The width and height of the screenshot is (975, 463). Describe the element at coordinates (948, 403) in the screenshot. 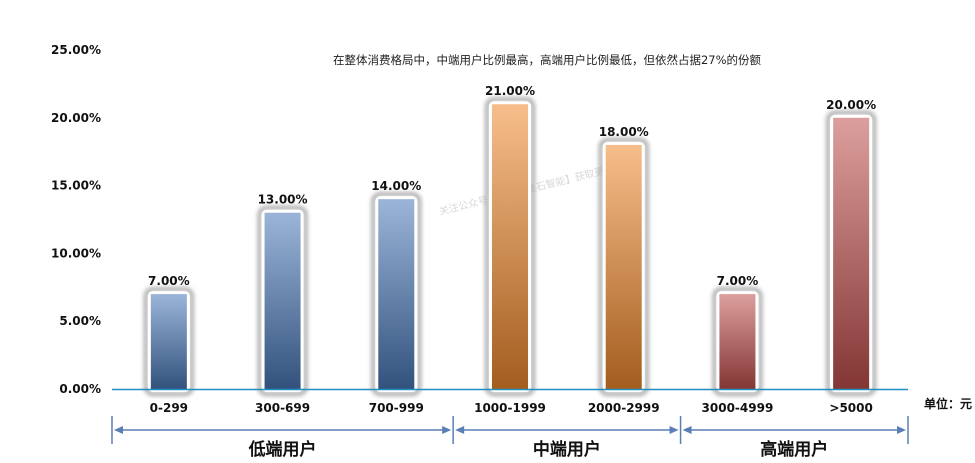

I see `unit-label: 单位：元` at that location.